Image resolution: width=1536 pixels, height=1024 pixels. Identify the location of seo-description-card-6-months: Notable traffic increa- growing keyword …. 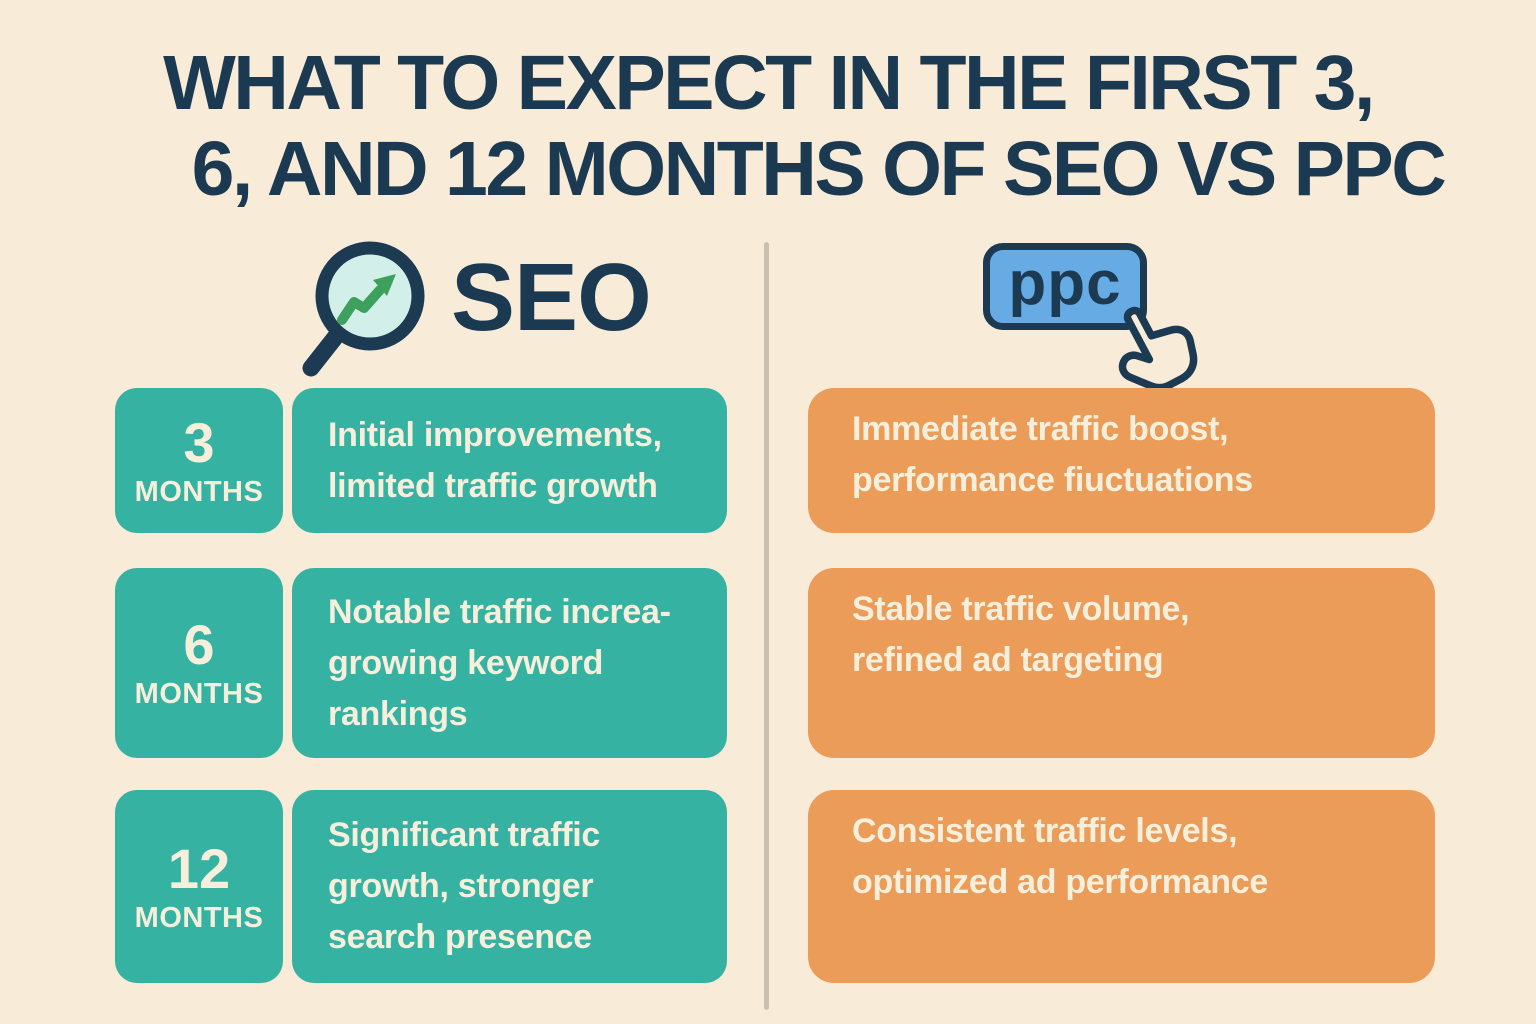
(509, 663).